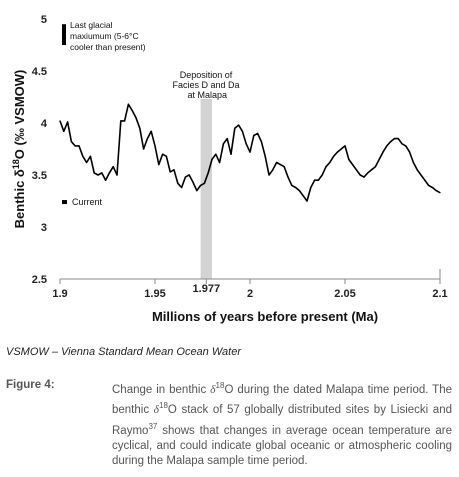 This screenshot has width=459, height=477. I want to click on x-tick-label: 2.05, so click(344, 294).